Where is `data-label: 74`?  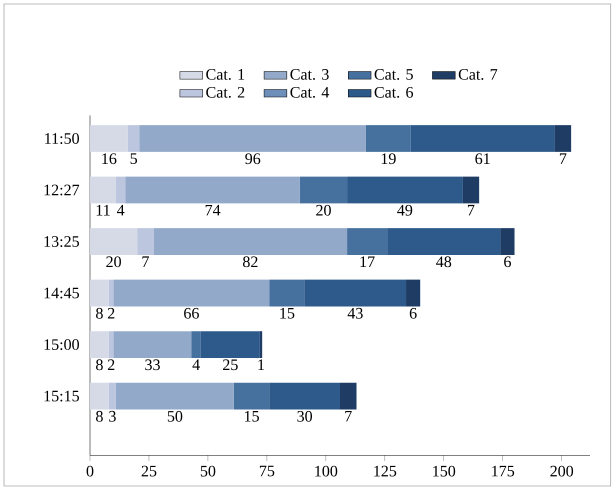 data-label: 74 is located at coordinates (213, 210).